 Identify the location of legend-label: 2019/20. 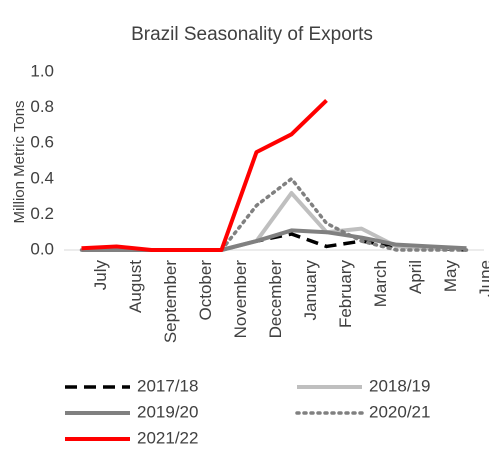
(167, 411).